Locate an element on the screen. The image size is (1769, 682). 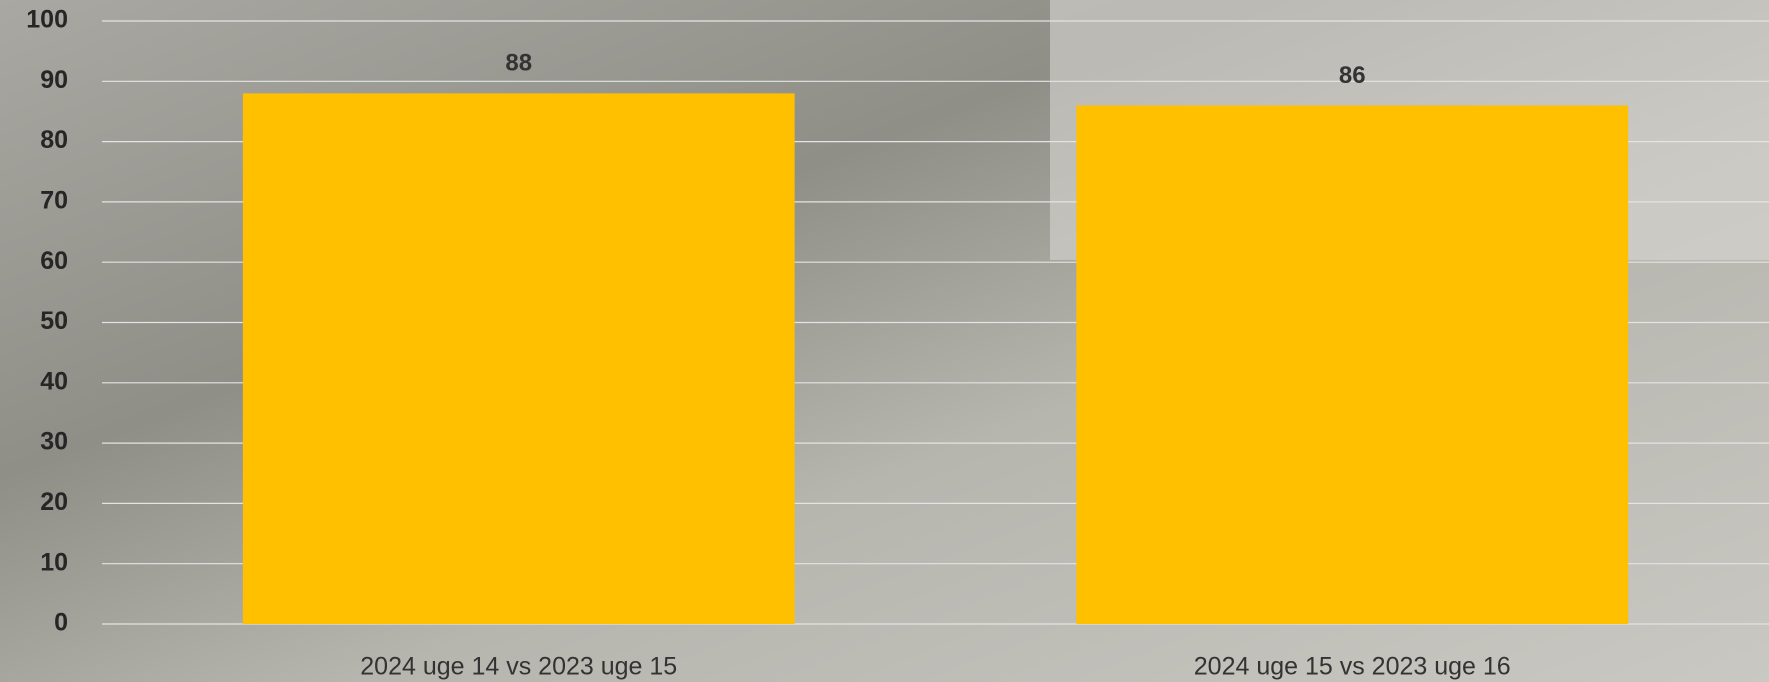
x-tick-label: 2024 uge 14 vs 2023 uge 15 is located at coordinates (518, 667).